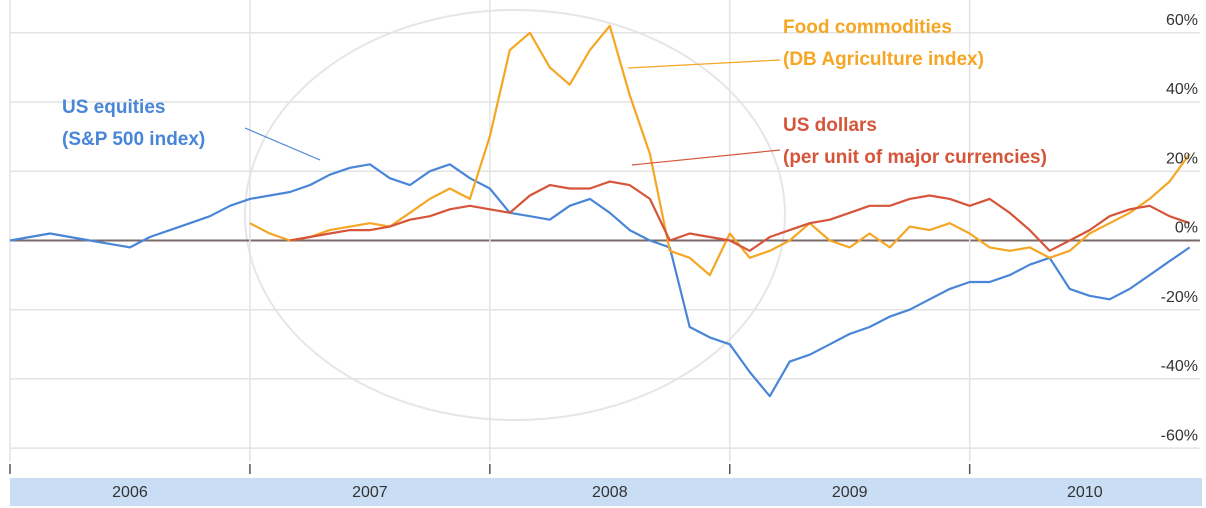 This screenshot has width=1206, height=508. Describe the element at coordinates (1179, 366) in the screenshot. I see `y-tick-label: -40%` at that location.